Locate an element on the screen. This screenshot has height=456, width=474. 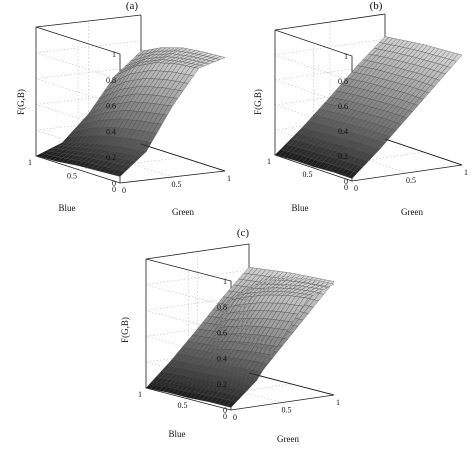
panel-c-ticks: 0 0.2 0.4 0.6 0.8 1 0 0.5 1 1 0.5 0 is located at coordinates (239, 349).